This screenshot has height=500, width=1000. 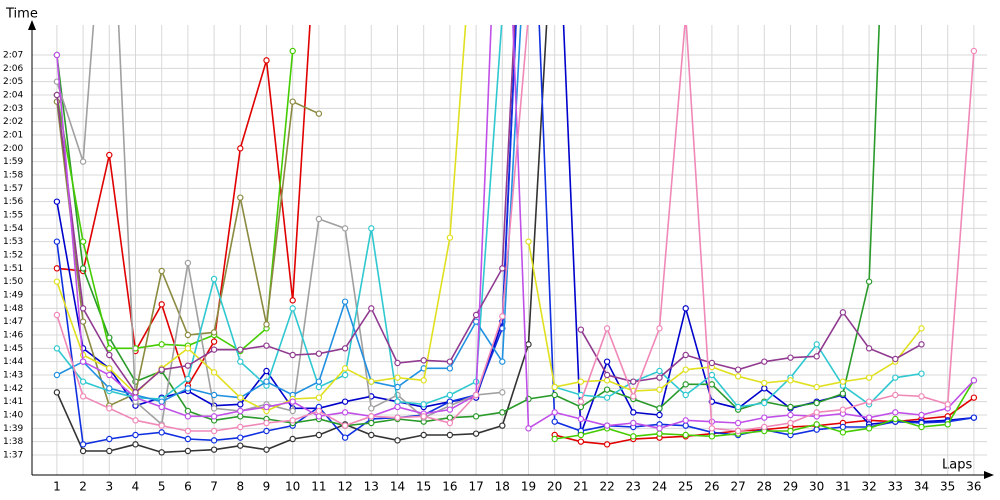 What do you see at coordinates (606, 487) in the screenshot?
I see `x-tick-label: 22` at bounding box center [606, 487].